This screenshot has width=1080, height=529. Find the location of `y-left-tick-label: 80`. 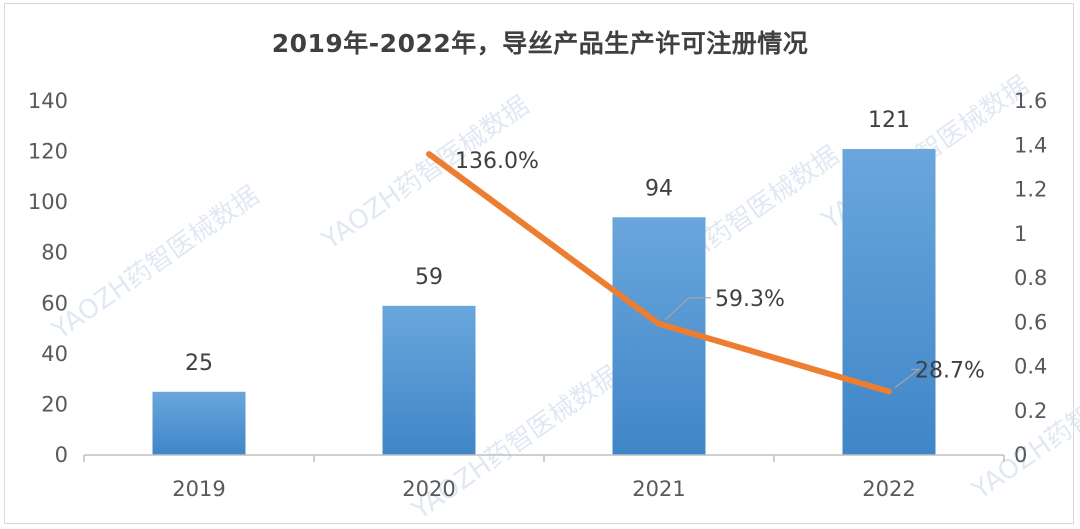

y-left-tick-label: 80 is located at coordinates (54, 253).